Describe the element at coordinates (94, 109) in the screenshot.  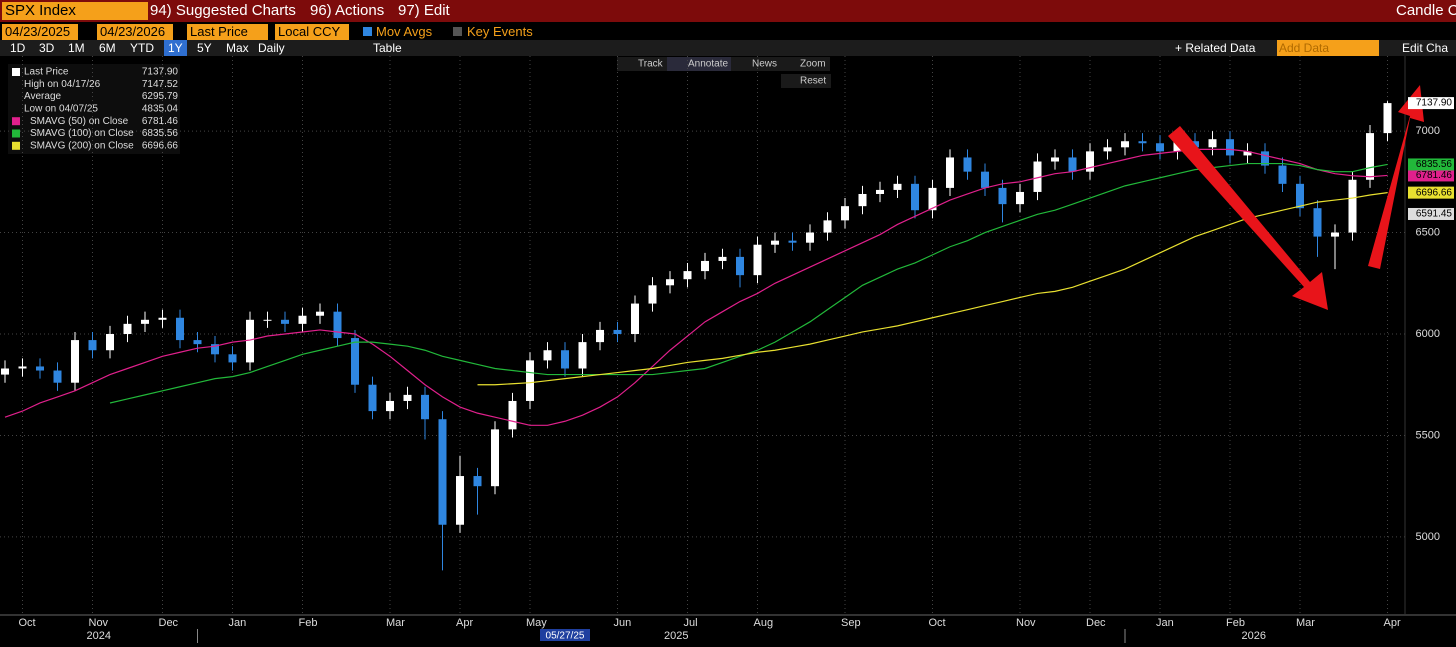
I see `legend-box` at that location.